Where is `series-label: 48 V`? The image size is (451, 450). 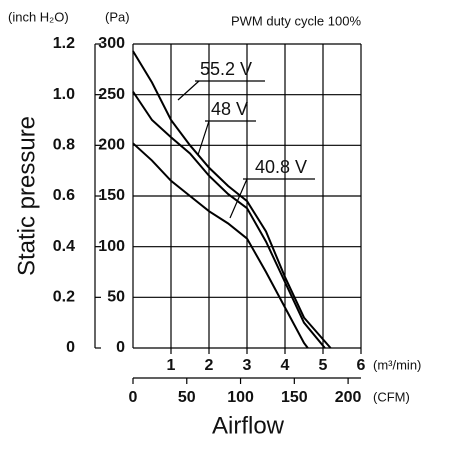
series-label: 48 V is located at coordinates (229, 109).